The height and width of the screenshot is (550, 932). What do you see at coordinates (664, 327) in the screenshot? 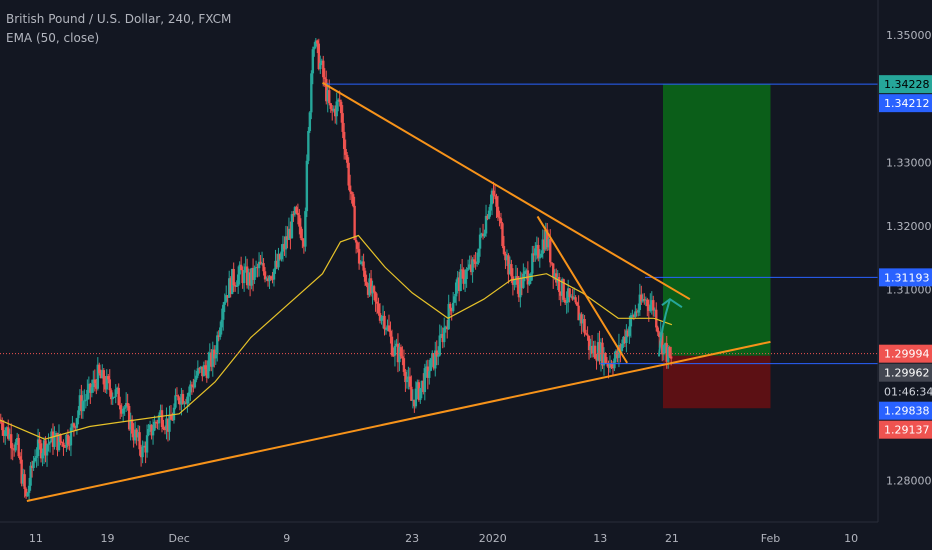
I see `projection-arrow` at bounding box center [664, 327].